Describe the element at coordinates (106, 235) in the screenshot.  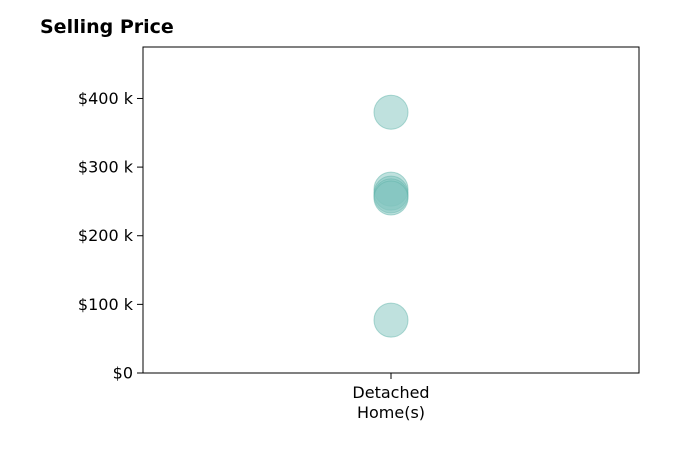
I see `y-tick-label: $200 k` at that location.